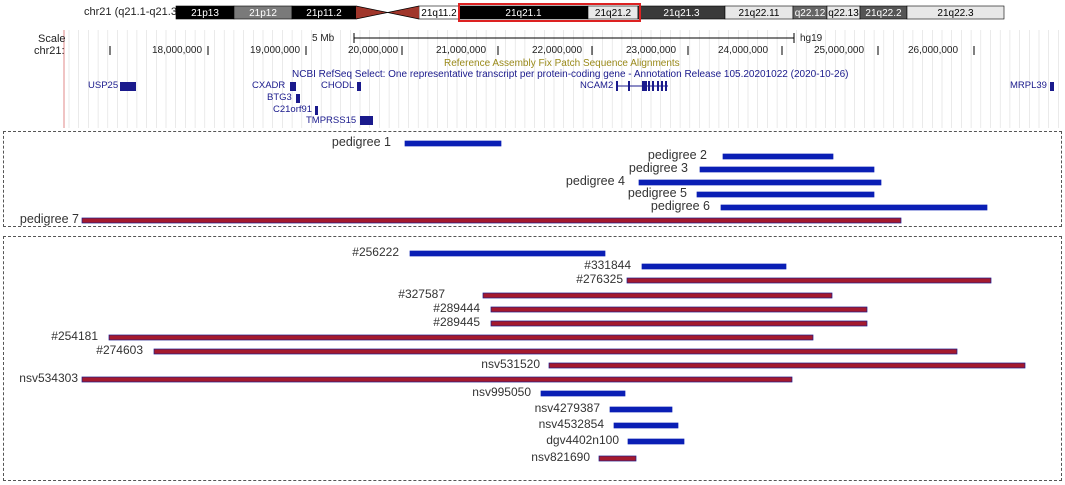 This screenshot has width=1065, height=485. Describe the element at coordinates (293, 109) in the screenshot. I see `gene-c21orf91: C21orf91` at that location.